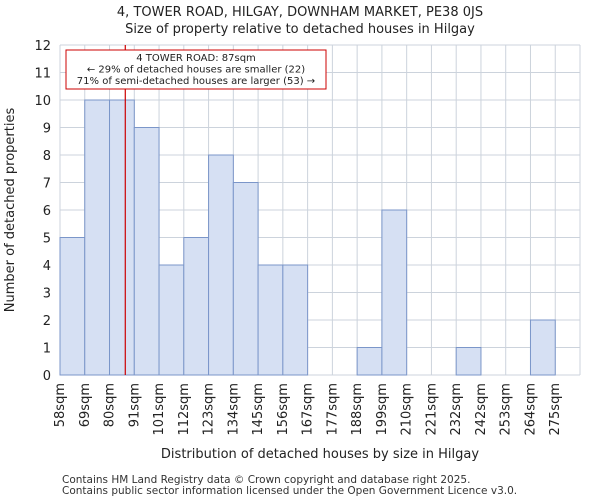 This screenshot has width=600, height=500. Describe the element at coordinates (555, 409) in the screenshot. I see `x-tick-label: 275sqm` at that location.